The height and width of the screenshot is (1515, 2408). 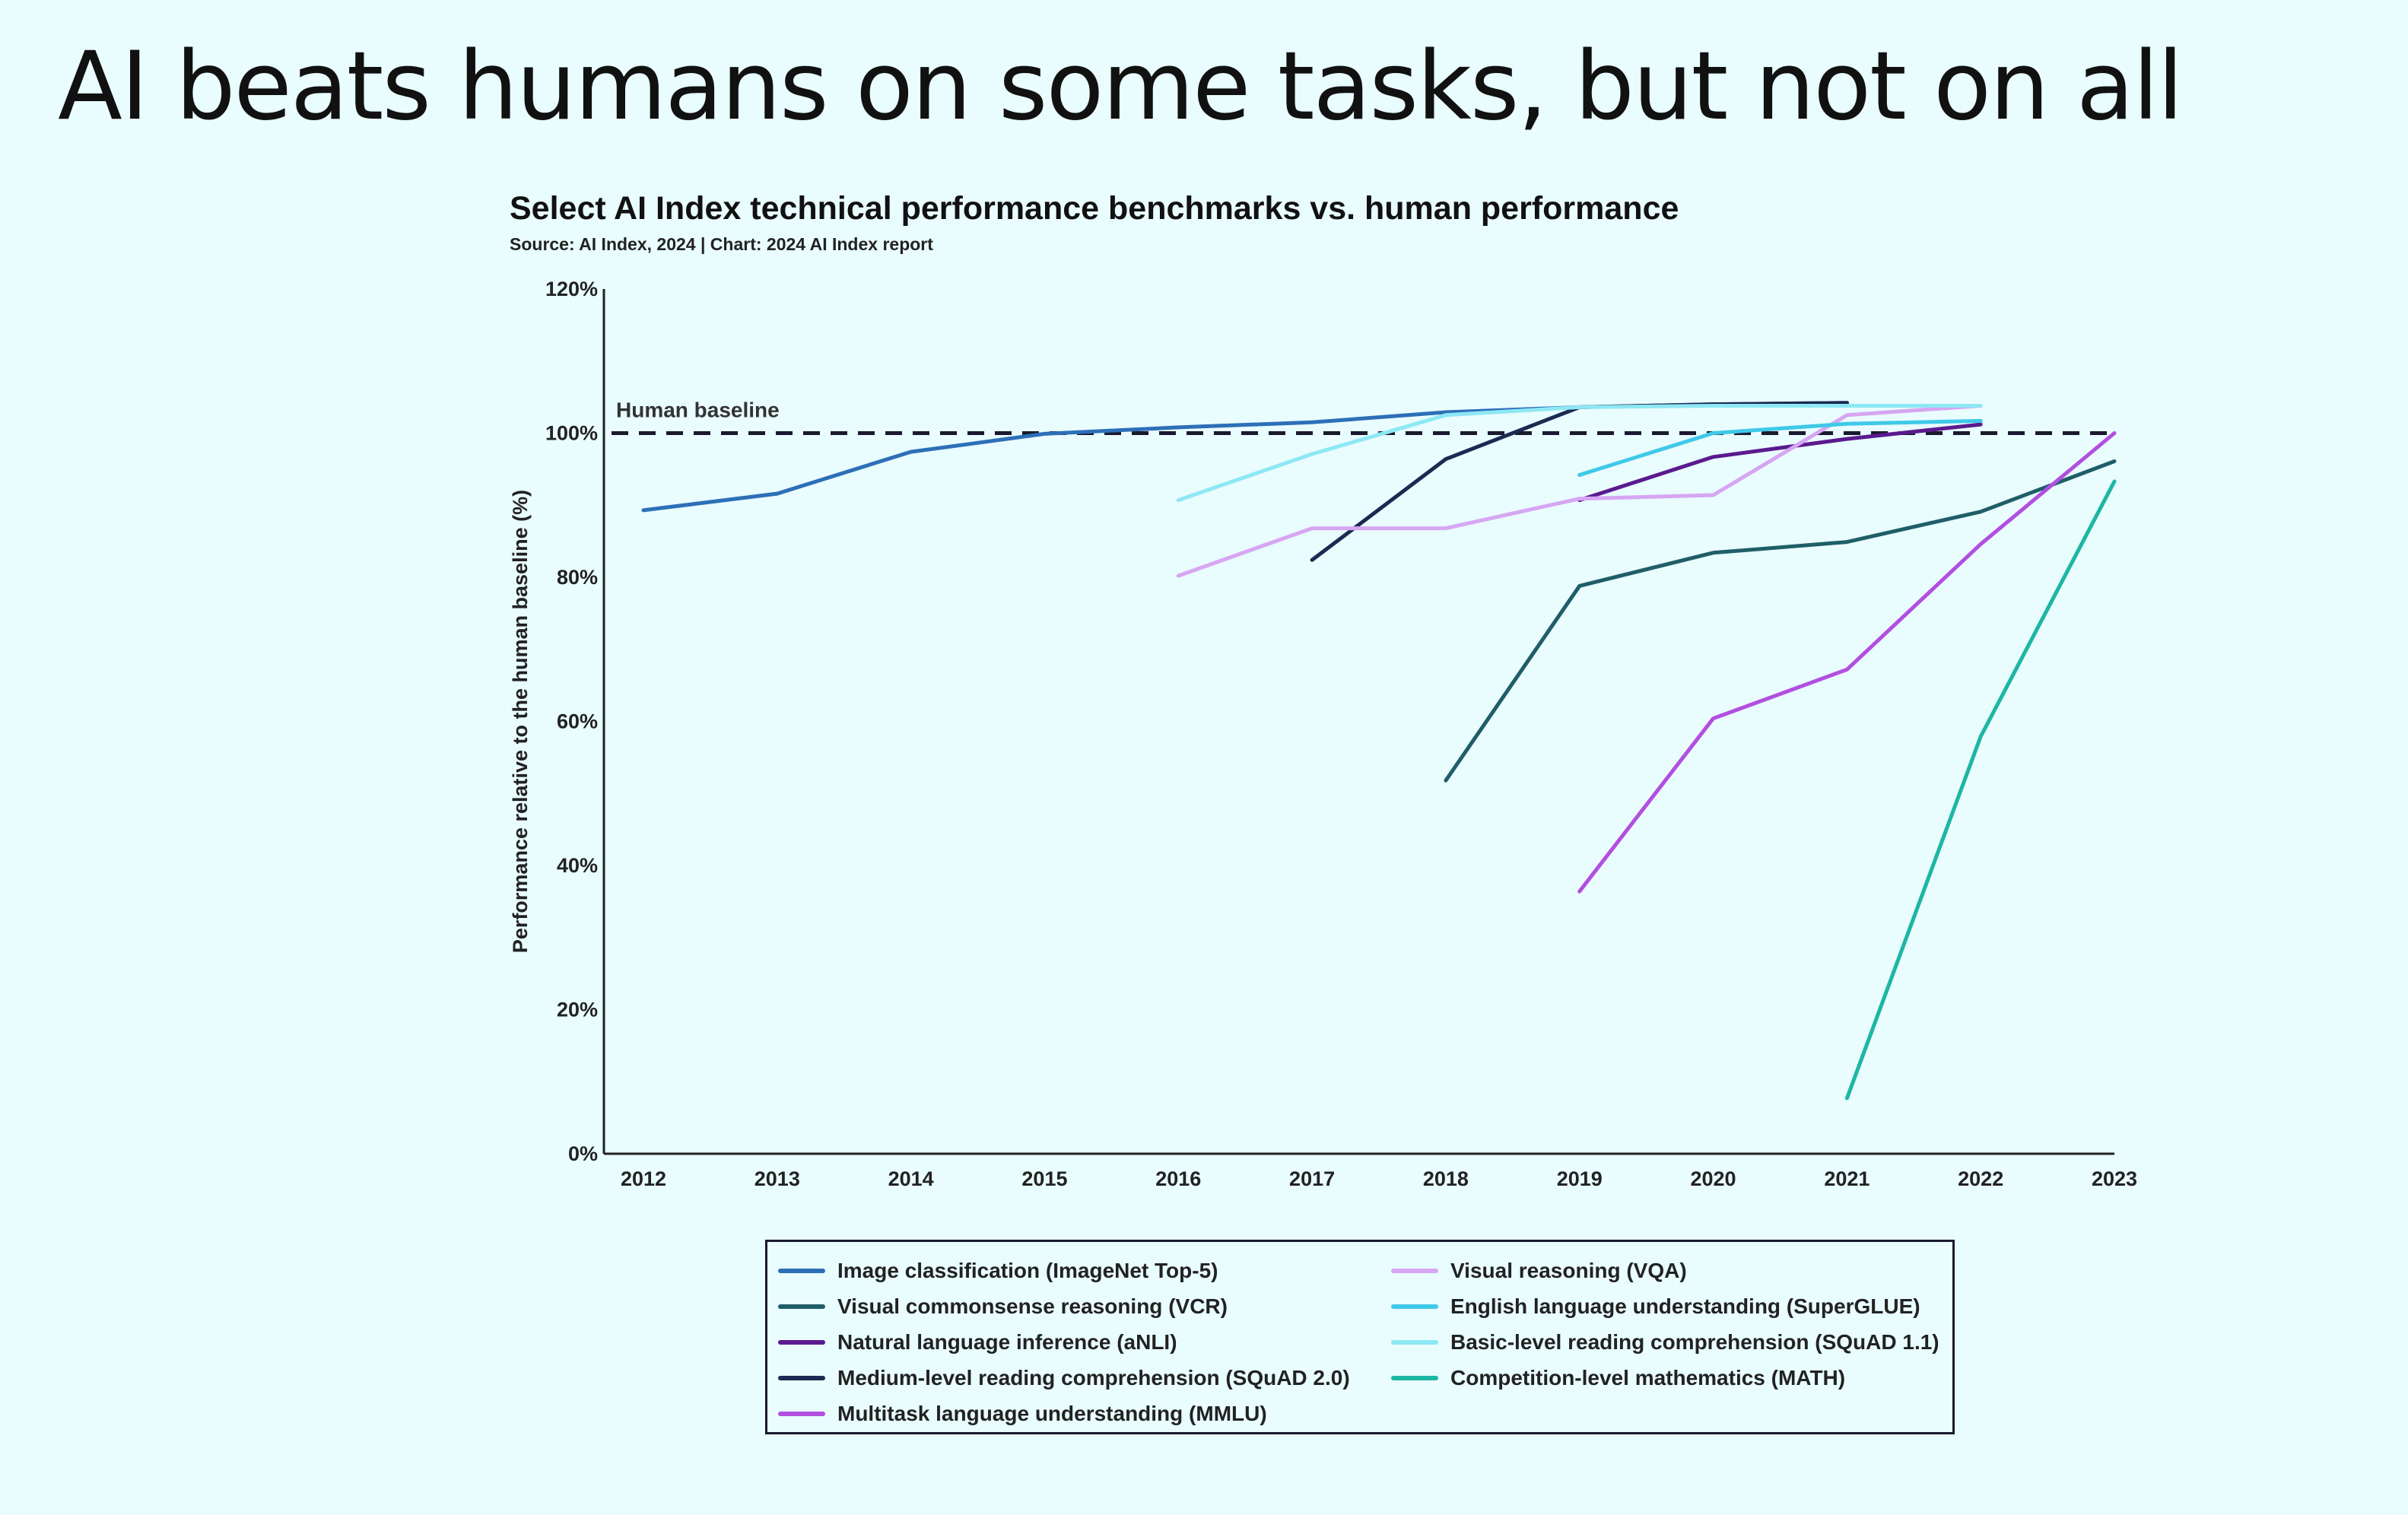 I want to click on x-tick-label: 2017, so click(x=1312, y=1178).